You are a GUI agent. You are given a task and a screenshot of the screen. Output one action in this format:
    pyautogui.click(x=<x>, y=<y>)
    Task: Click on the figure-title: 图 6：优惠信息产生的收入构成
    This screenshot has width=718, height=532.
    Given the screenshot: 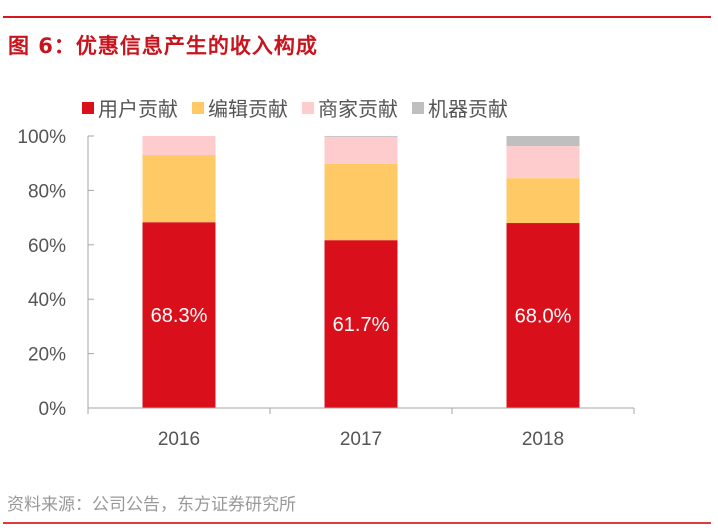 What is the action you would take?
    pyautogui.click(x=163, y=46)
    